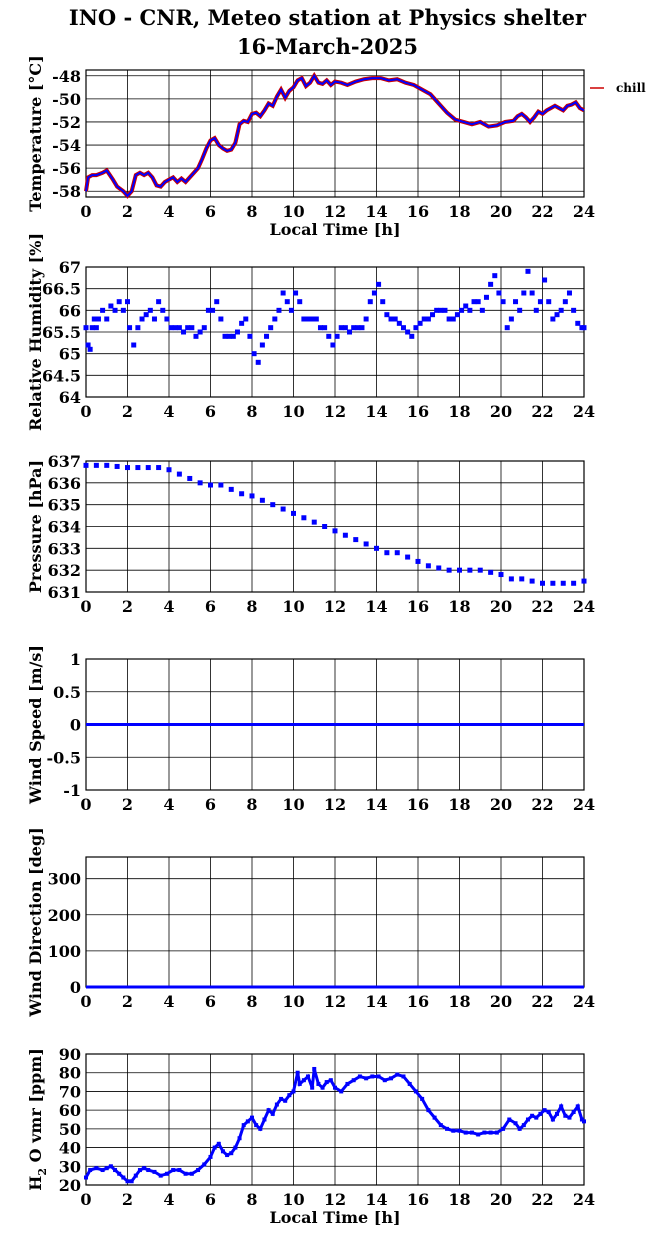  What do you see at coordinates (61, 289) in the screenshot?
I see `y-tick-label: 66.5` at bounding box center [61, 289].